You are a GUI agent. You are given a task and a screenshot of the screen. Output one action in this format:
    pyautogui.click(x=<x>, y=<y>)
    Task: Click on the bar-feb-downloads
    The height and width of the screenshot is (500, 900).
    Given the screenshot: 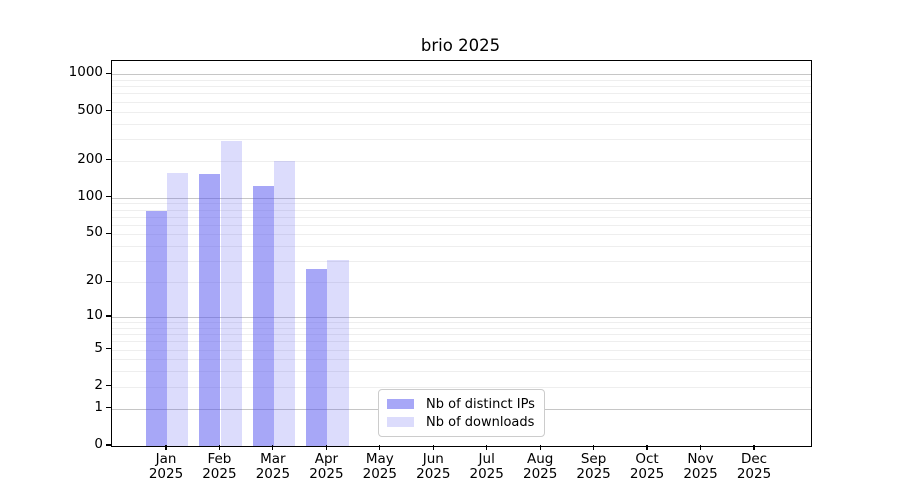 What is the action you would take?
    pyautogui.click(x=231, y=293)
    